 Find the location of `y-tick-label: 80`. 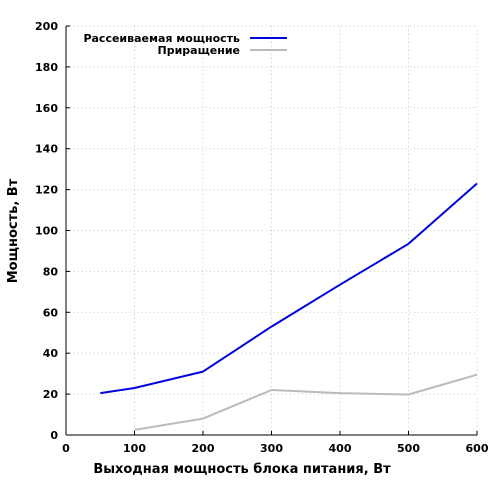

y-tick-label: 80 is located at coordinates (51, 271).